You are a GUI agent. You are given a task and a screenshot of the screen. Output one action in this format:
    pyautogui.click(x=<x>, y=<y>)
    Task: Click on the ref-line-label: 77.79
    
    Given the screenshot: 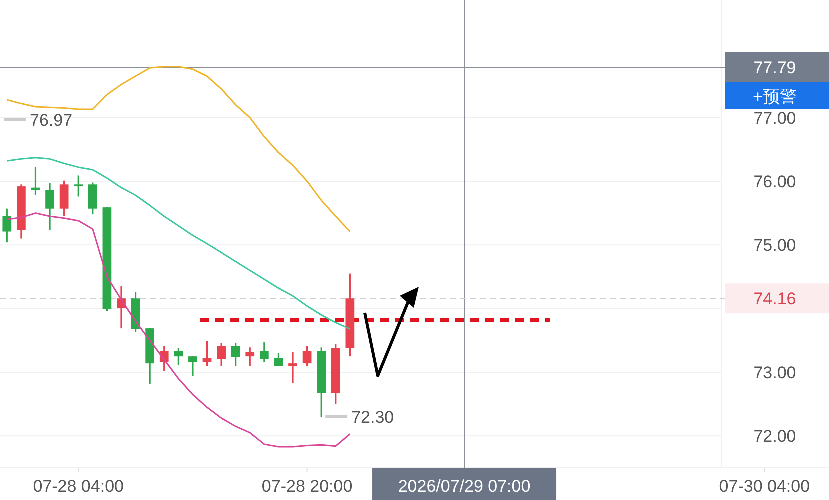 What is the action you would take?
    pyautogui.click(x=775, y=68)
    